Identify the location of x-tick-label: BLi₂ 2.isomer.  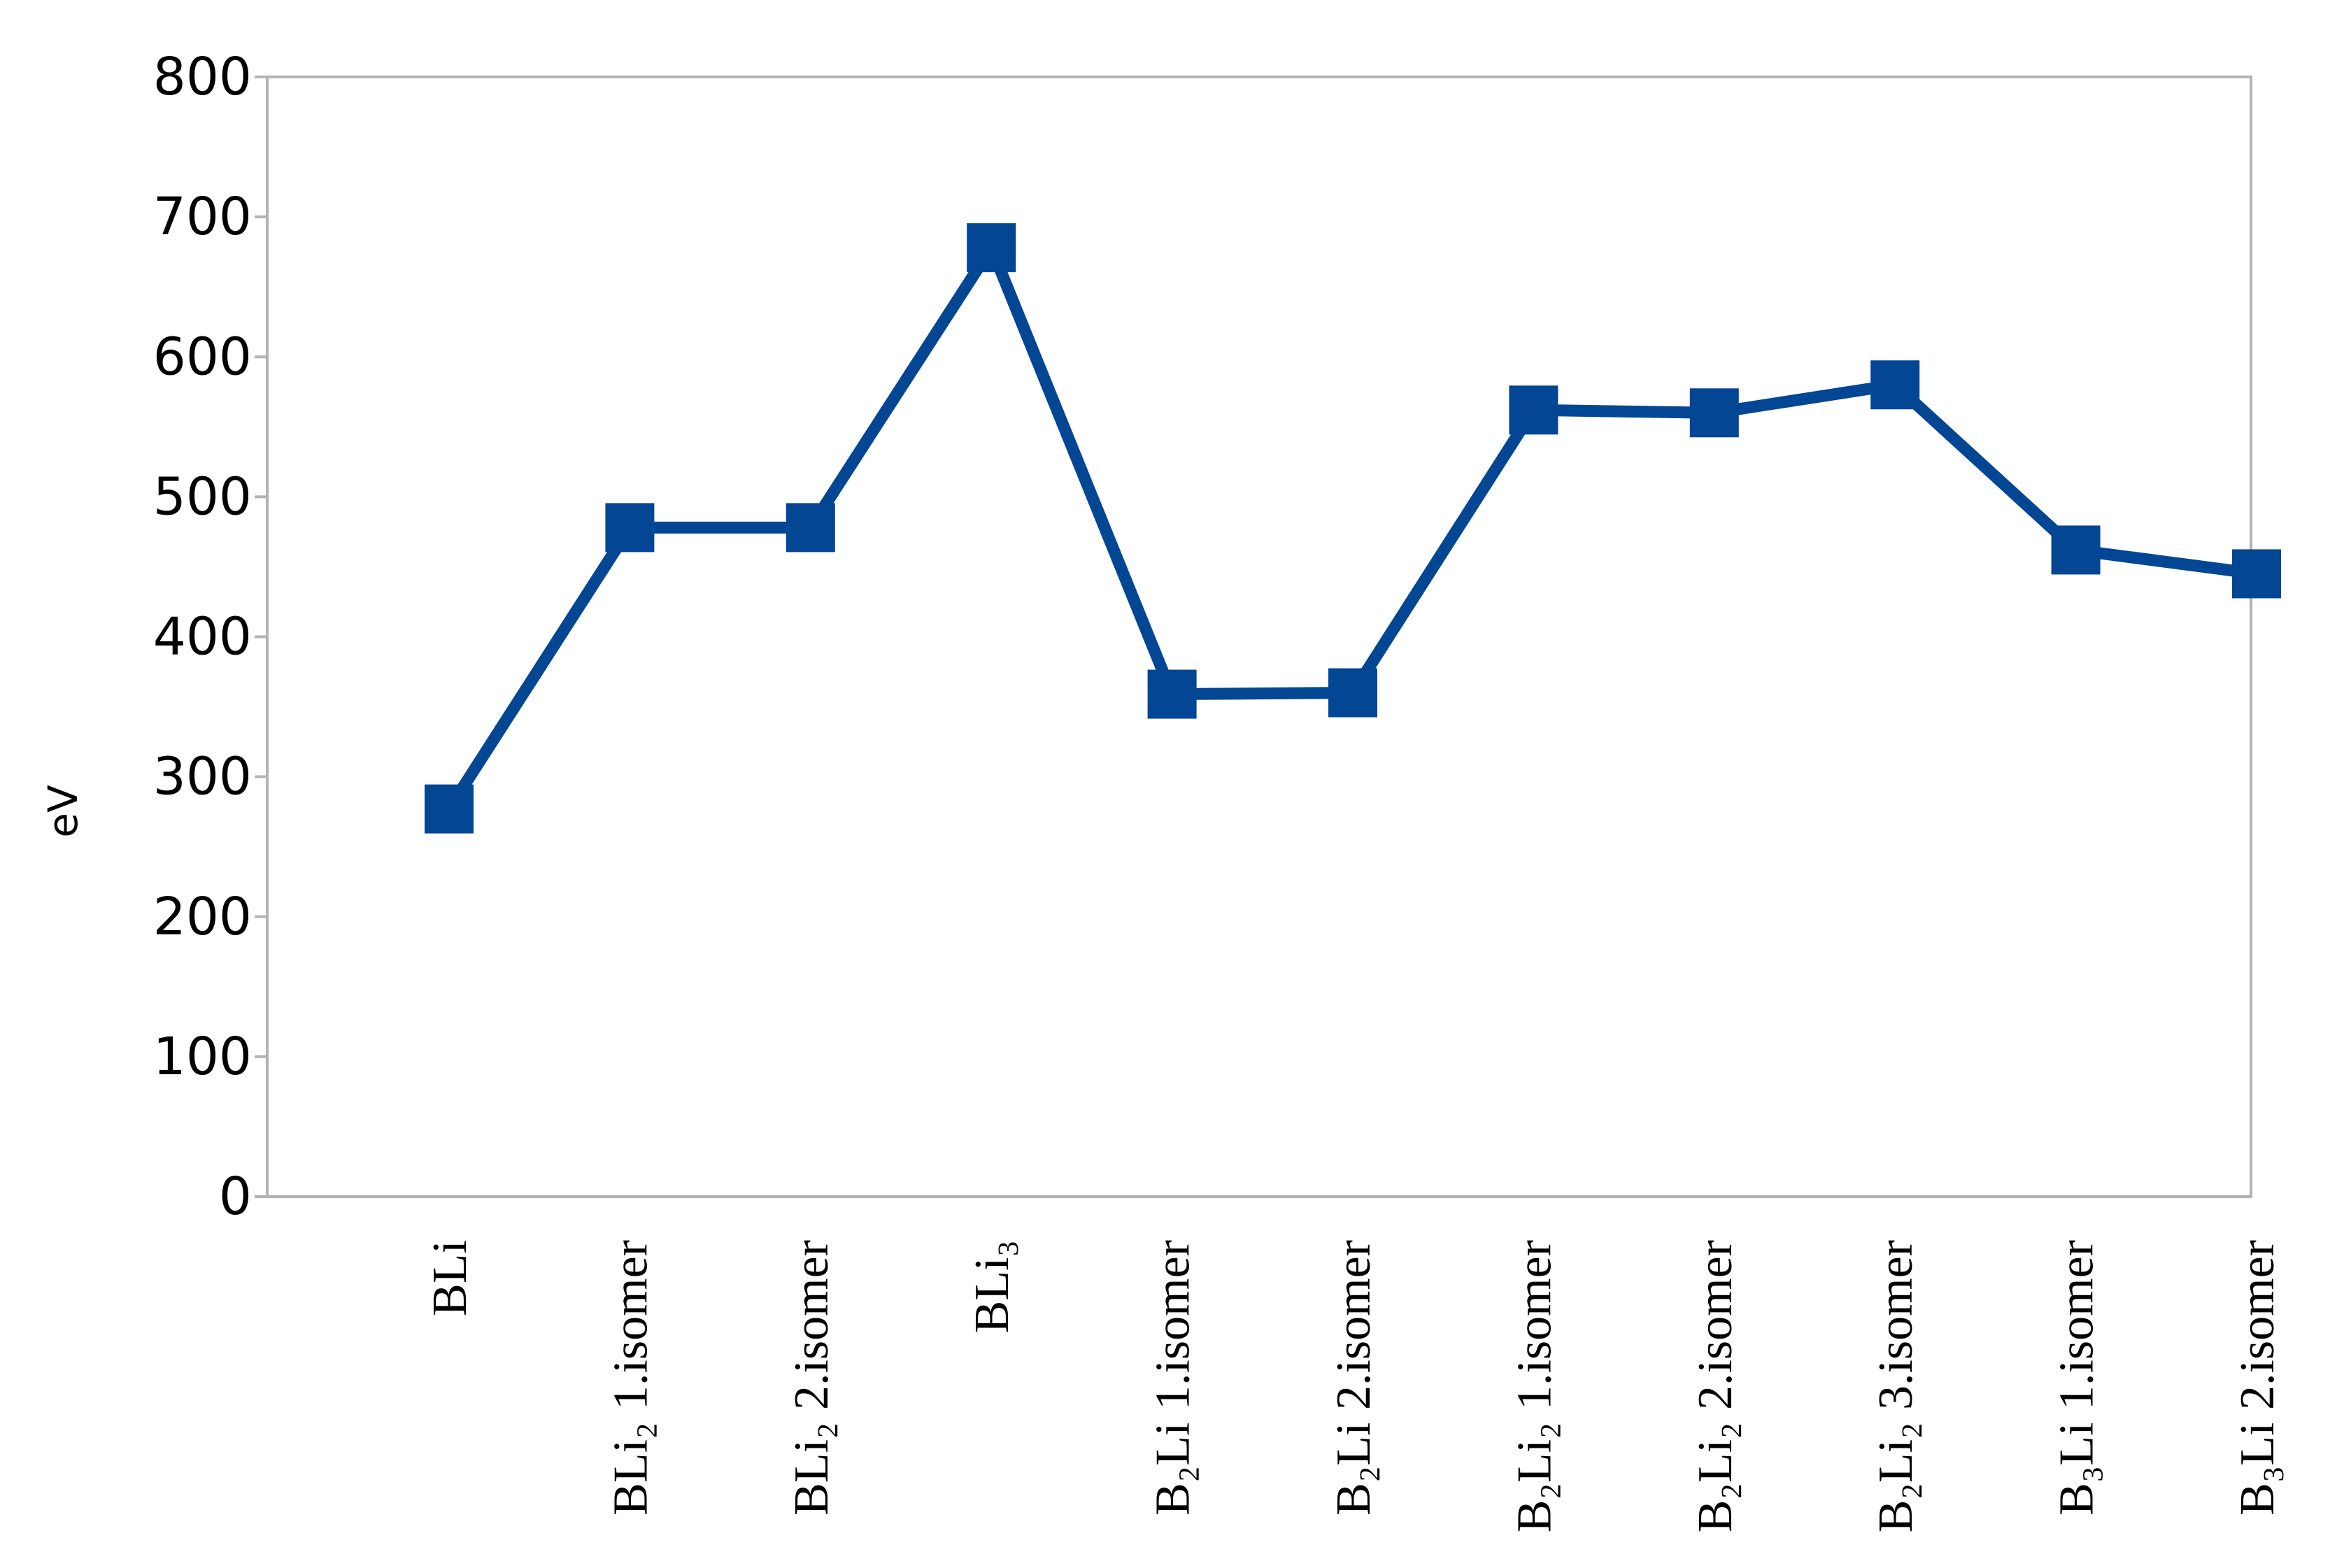
(812, 1378).